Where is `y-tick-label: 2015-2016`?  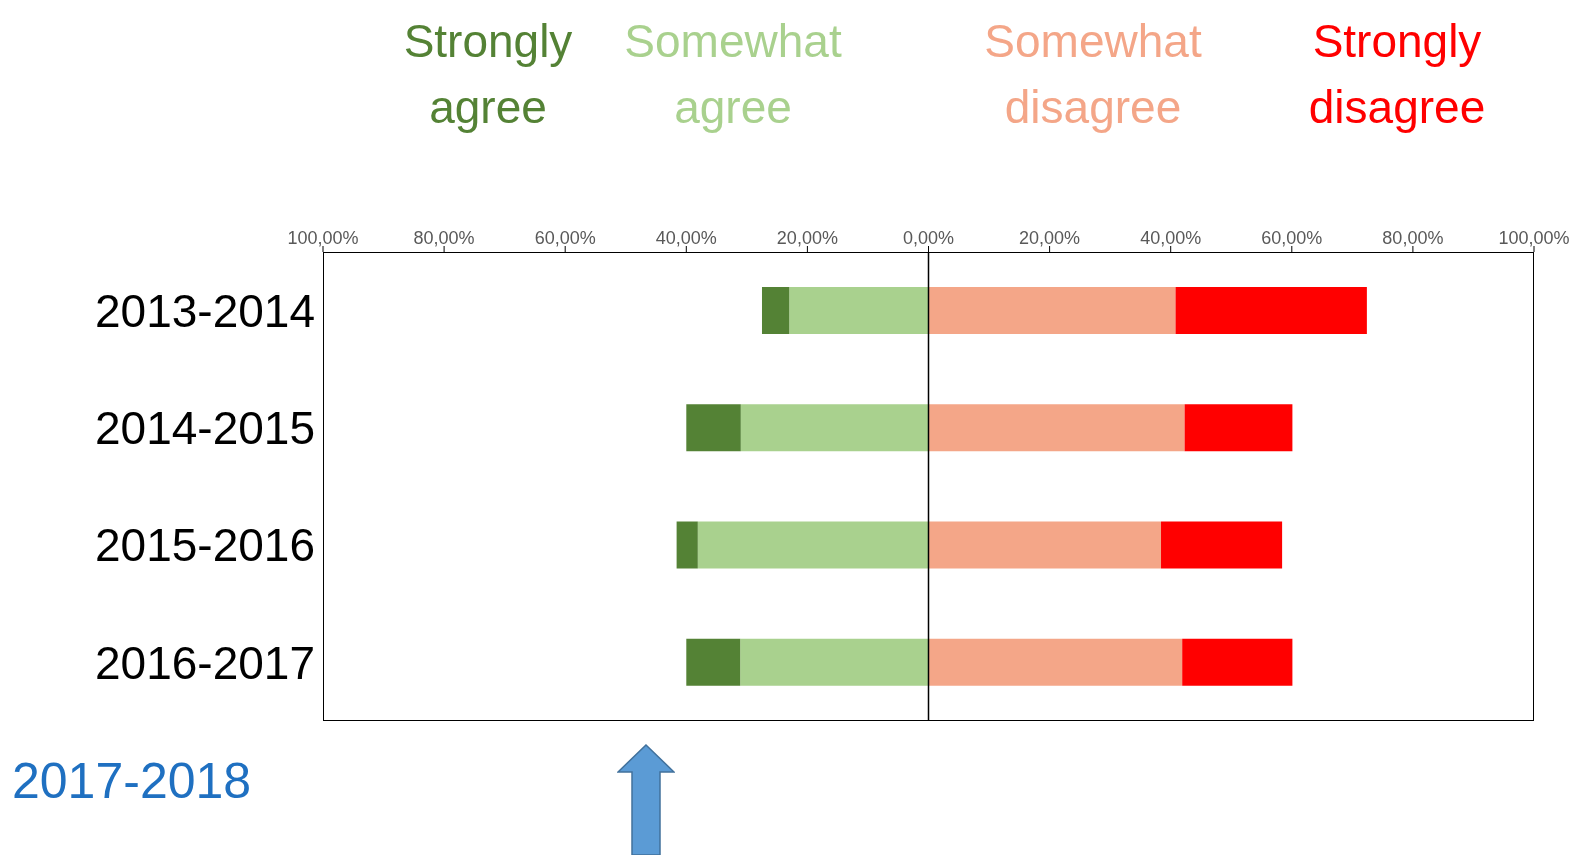 y-tick-label: 2015-2016 is located at coordinates (205, 545).